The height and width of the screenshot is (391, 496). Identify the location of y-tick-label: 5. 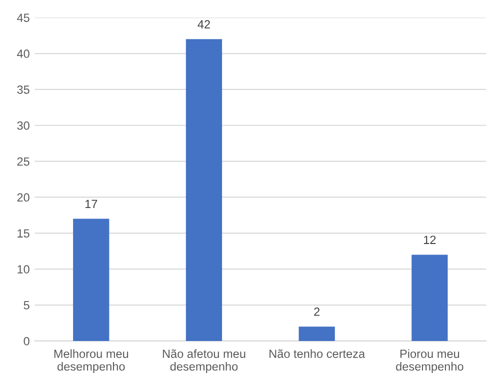
(27, 305).